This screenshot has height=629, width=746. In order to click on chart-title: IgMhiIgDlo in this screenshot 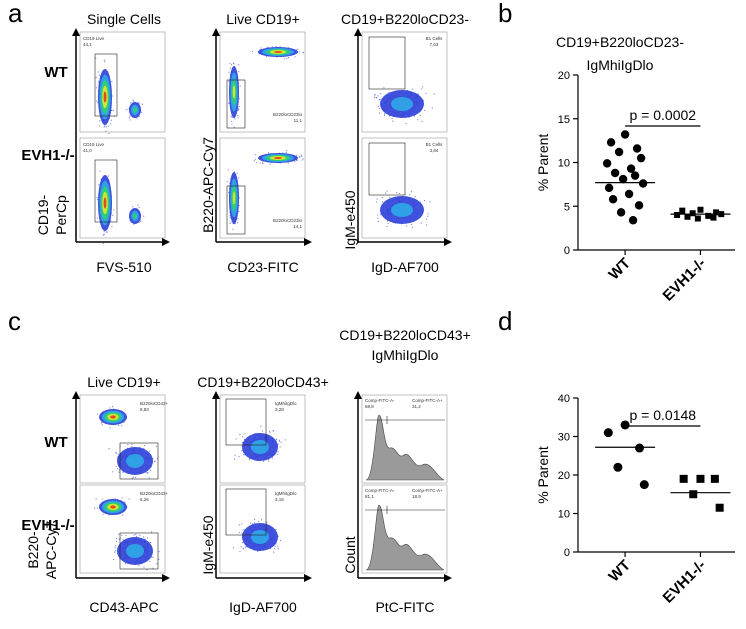, I will do `click(620, 65)`.